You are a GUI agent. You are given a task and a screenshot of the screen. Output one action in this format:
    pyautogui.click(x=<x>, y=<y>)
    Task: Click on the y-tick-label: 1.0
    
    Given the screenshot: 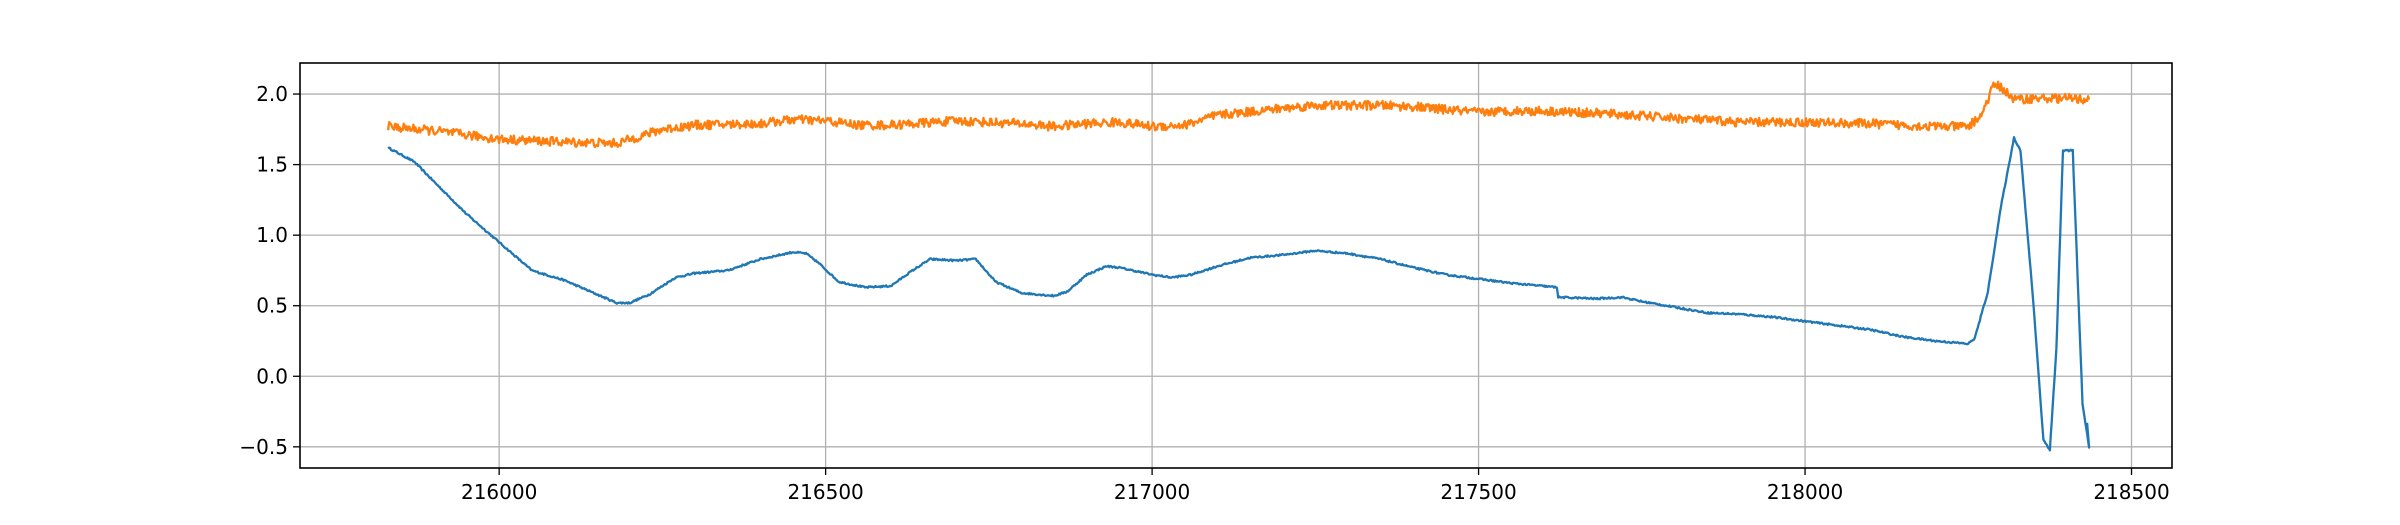 What is the action you would take?
    pyautogui.click(x=272, y=235)
    